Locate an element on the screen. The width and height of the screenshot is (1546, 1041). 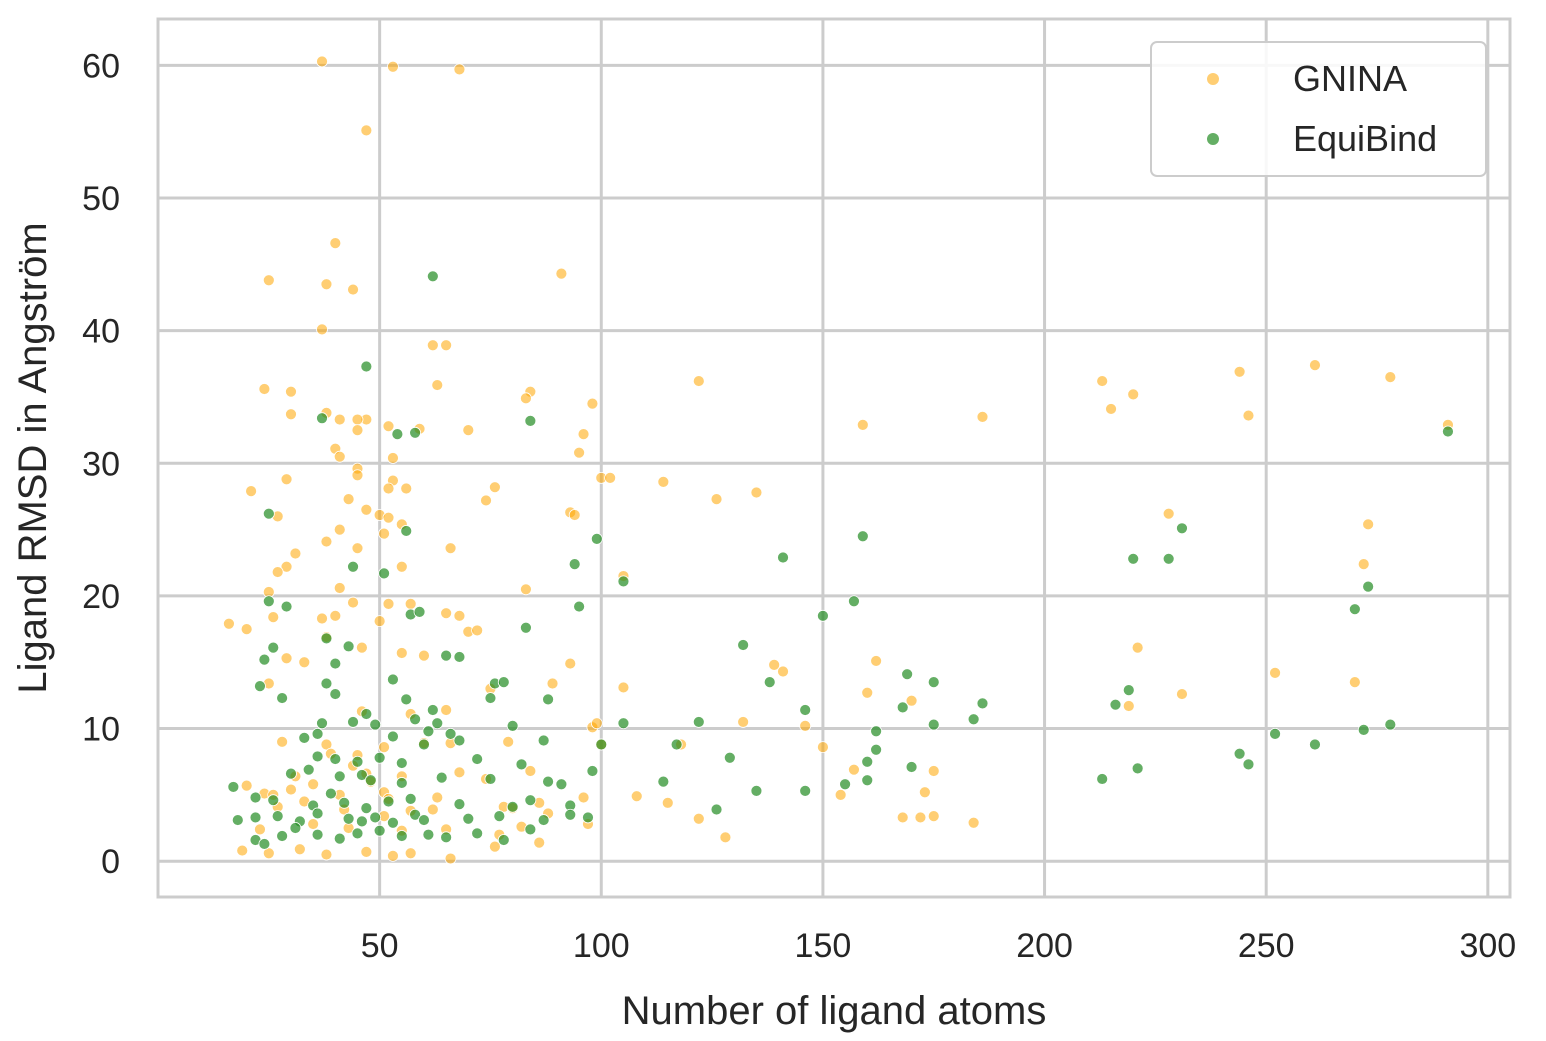
legend-marker-gnina is located at coordinates (1213, 79).